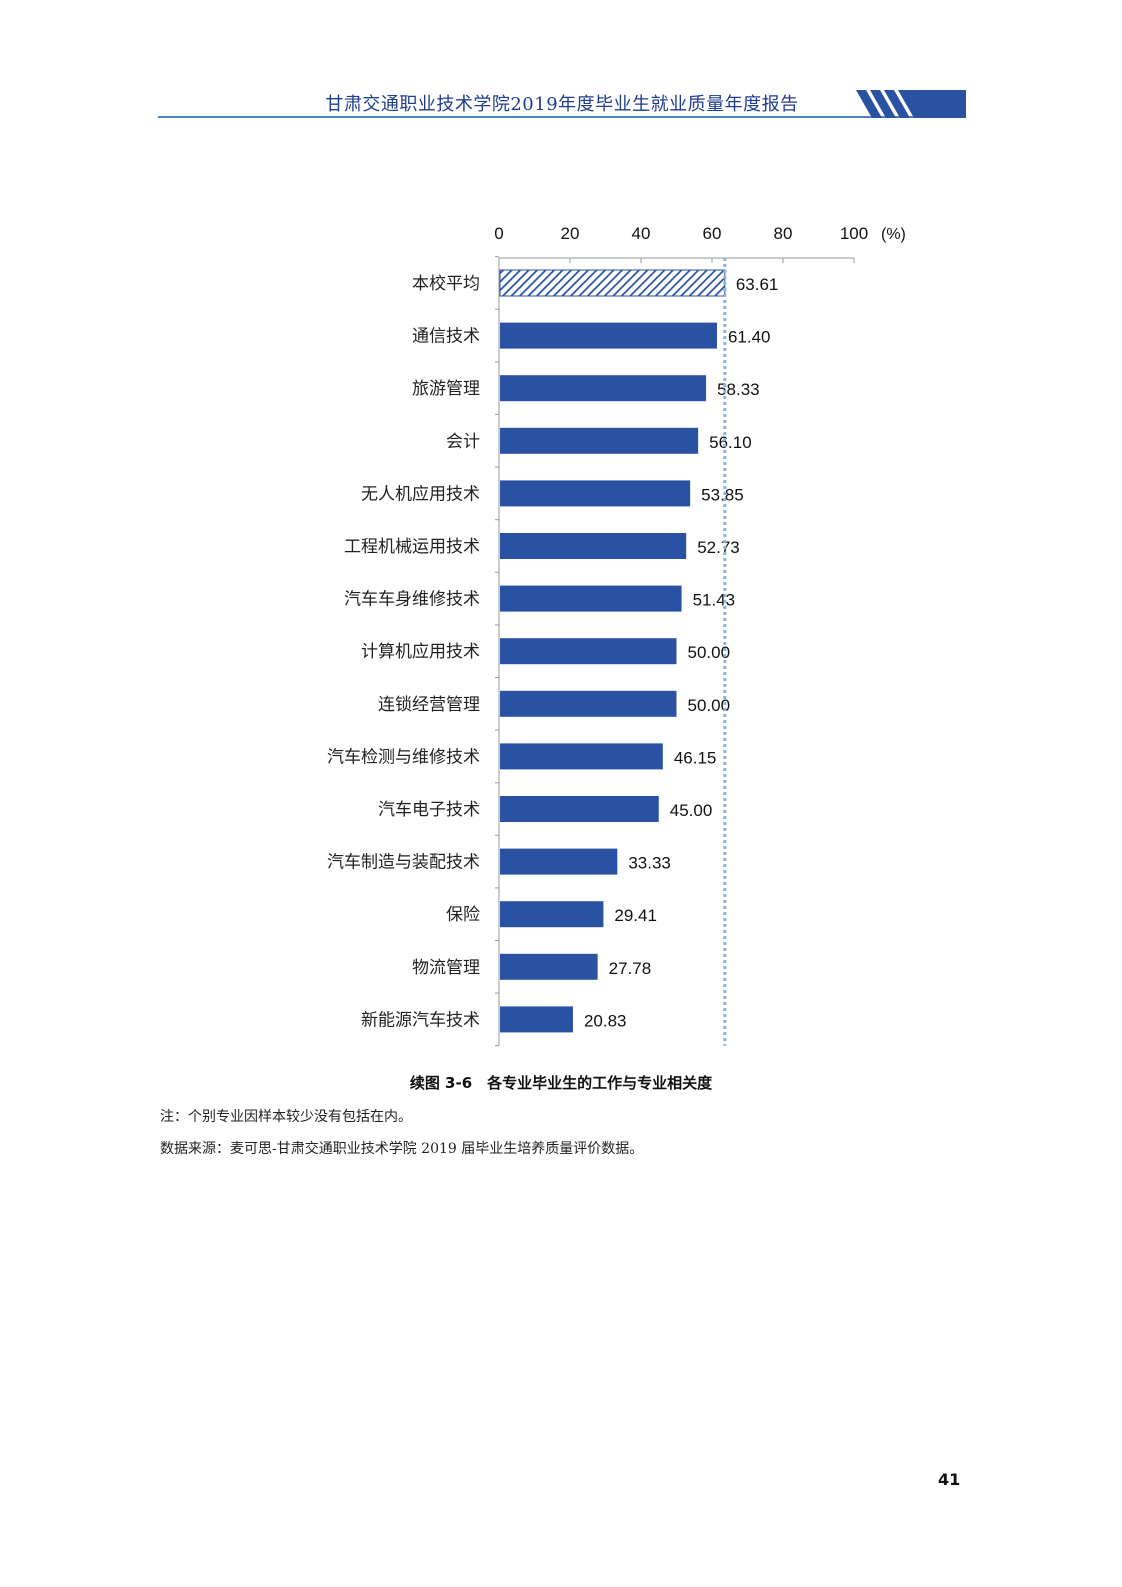 The image size is (1122, 1587). Describe the element at coordinates (498, 233) in the screenshot. I see `x-tick-label: 0` at that location.